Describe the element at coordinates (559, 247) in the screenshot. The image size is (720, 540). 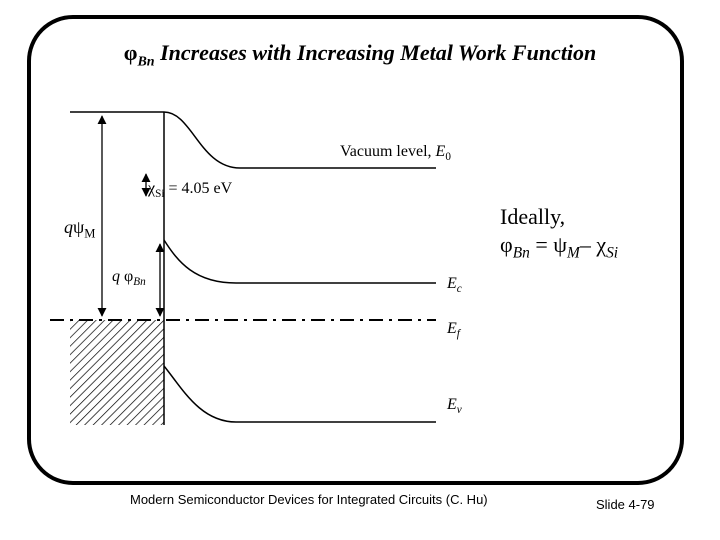
I see `schottky-formula: φBn = ψM– χSi` at that location.